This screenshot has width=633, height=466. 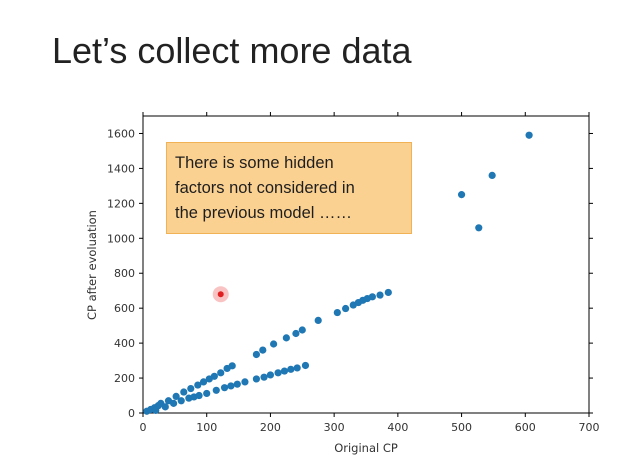 What do you see at coordinates (265, 188) in the screenshot?
I see `callout-line: factors not considered in` at bounding box center [265, 188].